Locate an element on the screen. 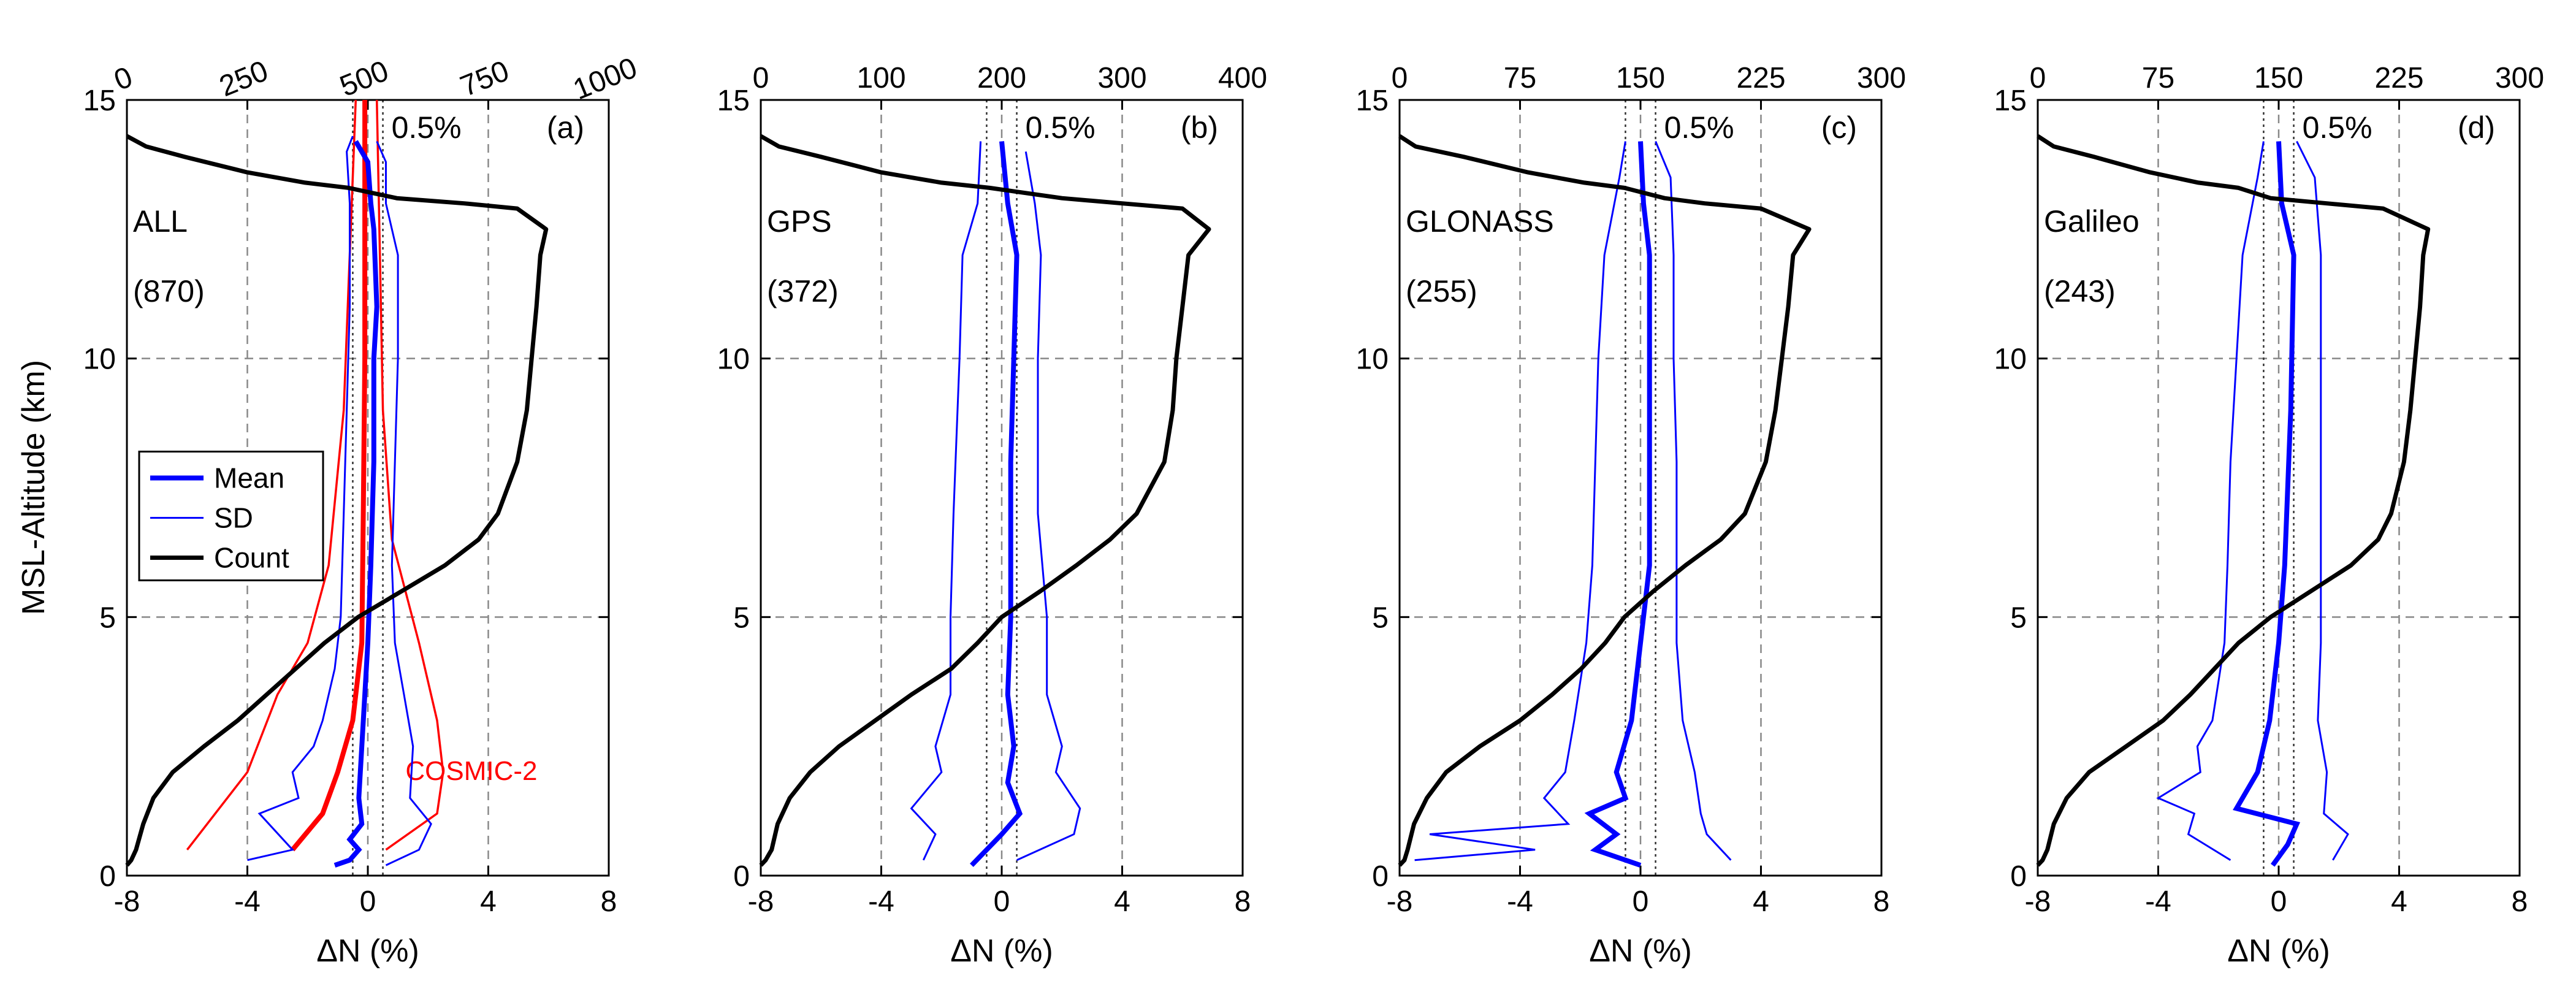  panel-letter: (c) is located at coordinates (1839, 127).